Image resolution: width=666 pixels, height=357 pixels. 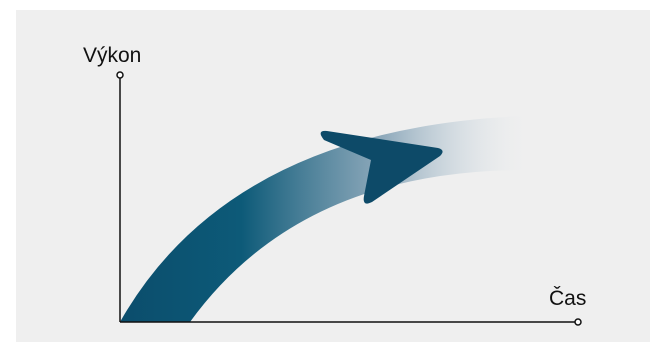 I want to click on x-axis-label: Čas, so click(x=567, y=298).